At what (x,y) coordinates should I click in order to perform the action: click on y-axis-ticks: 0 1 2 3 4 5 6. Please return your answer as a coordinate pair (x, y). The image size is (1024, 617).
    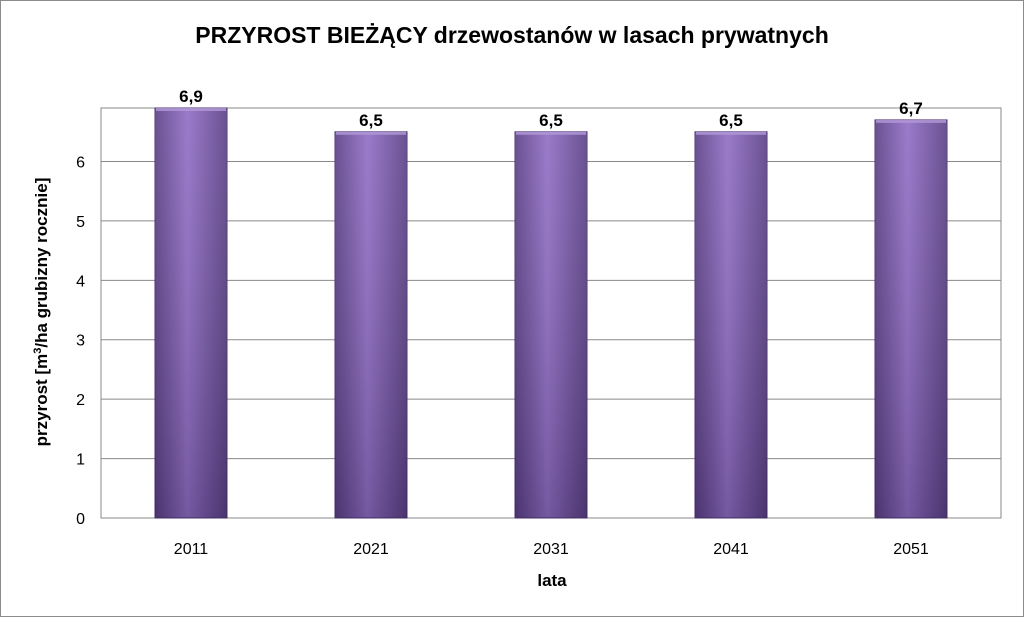
    Looking at the image, I should click on (80, 341).